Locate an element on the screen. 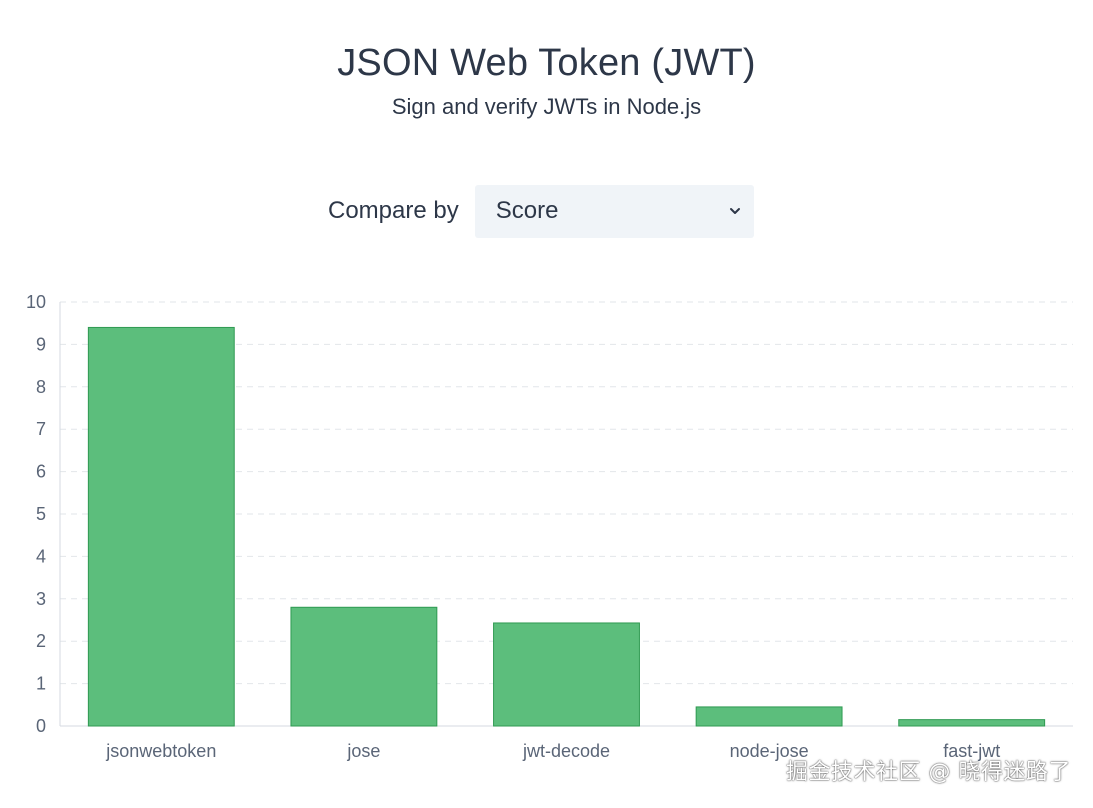  x-tick-label: jose is located at coordinates (363, 751).